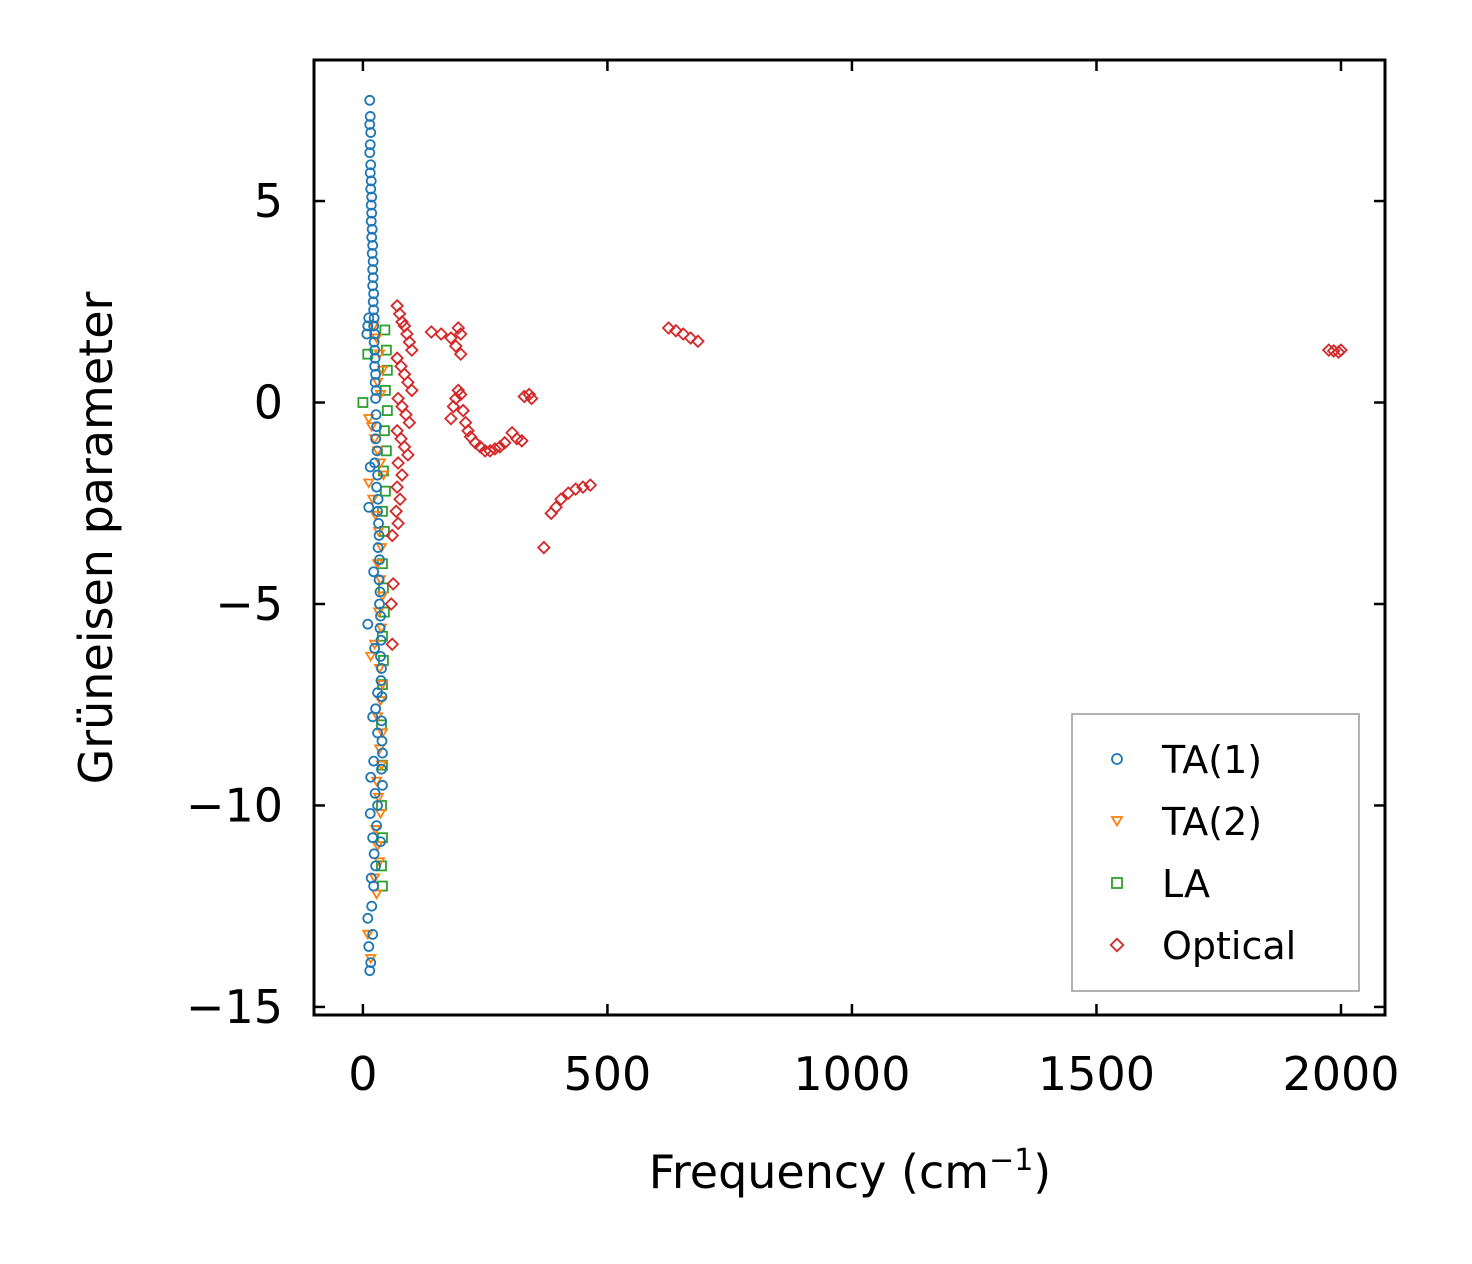 The height and width of the screenshot is (1264, 1472). I want to click on legend-label: Optical, so click(1229, 946).